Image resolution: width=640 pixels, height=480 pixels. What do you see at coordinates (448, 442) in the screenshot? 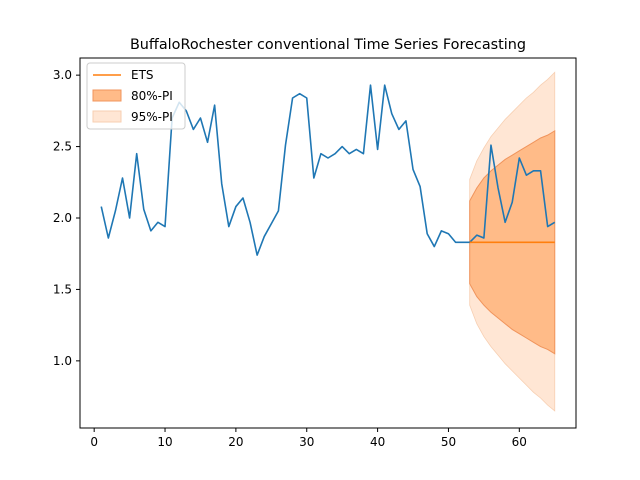
I see `x-tick-label: 50` at bounding box center [448, 442].